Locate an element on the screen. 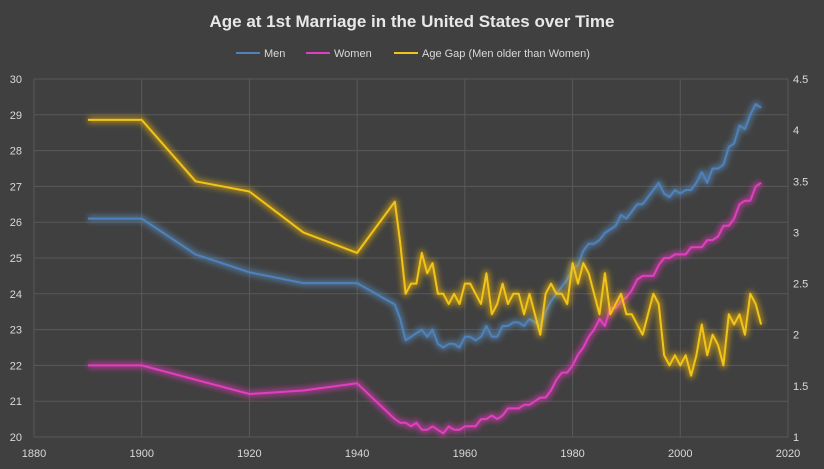 This screenshot has width=824, height=469. legend-item: Women is located at coordinates (339, 54).